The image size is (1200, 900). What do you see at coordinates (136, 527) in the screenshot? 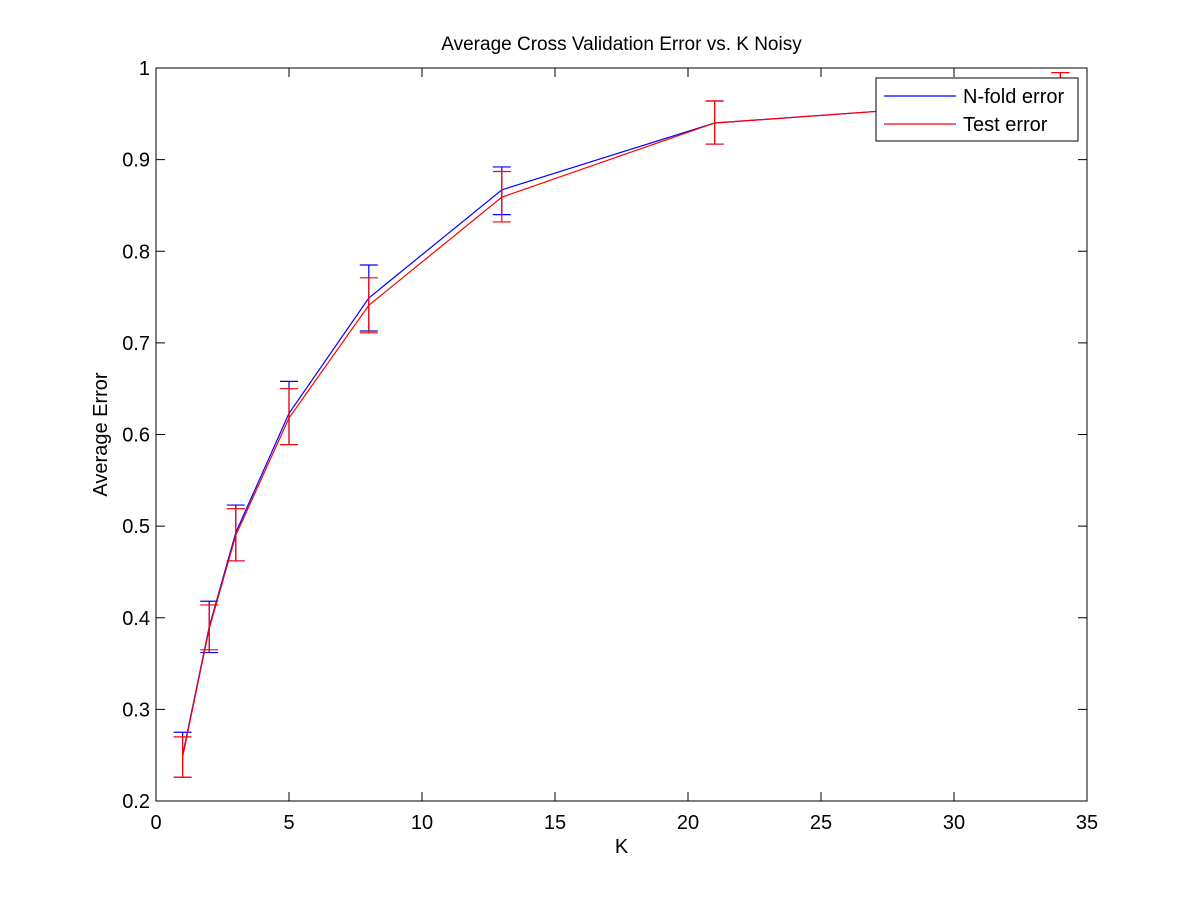
I see `y-tick-label: 0.5` at bounding box center [136, 527].